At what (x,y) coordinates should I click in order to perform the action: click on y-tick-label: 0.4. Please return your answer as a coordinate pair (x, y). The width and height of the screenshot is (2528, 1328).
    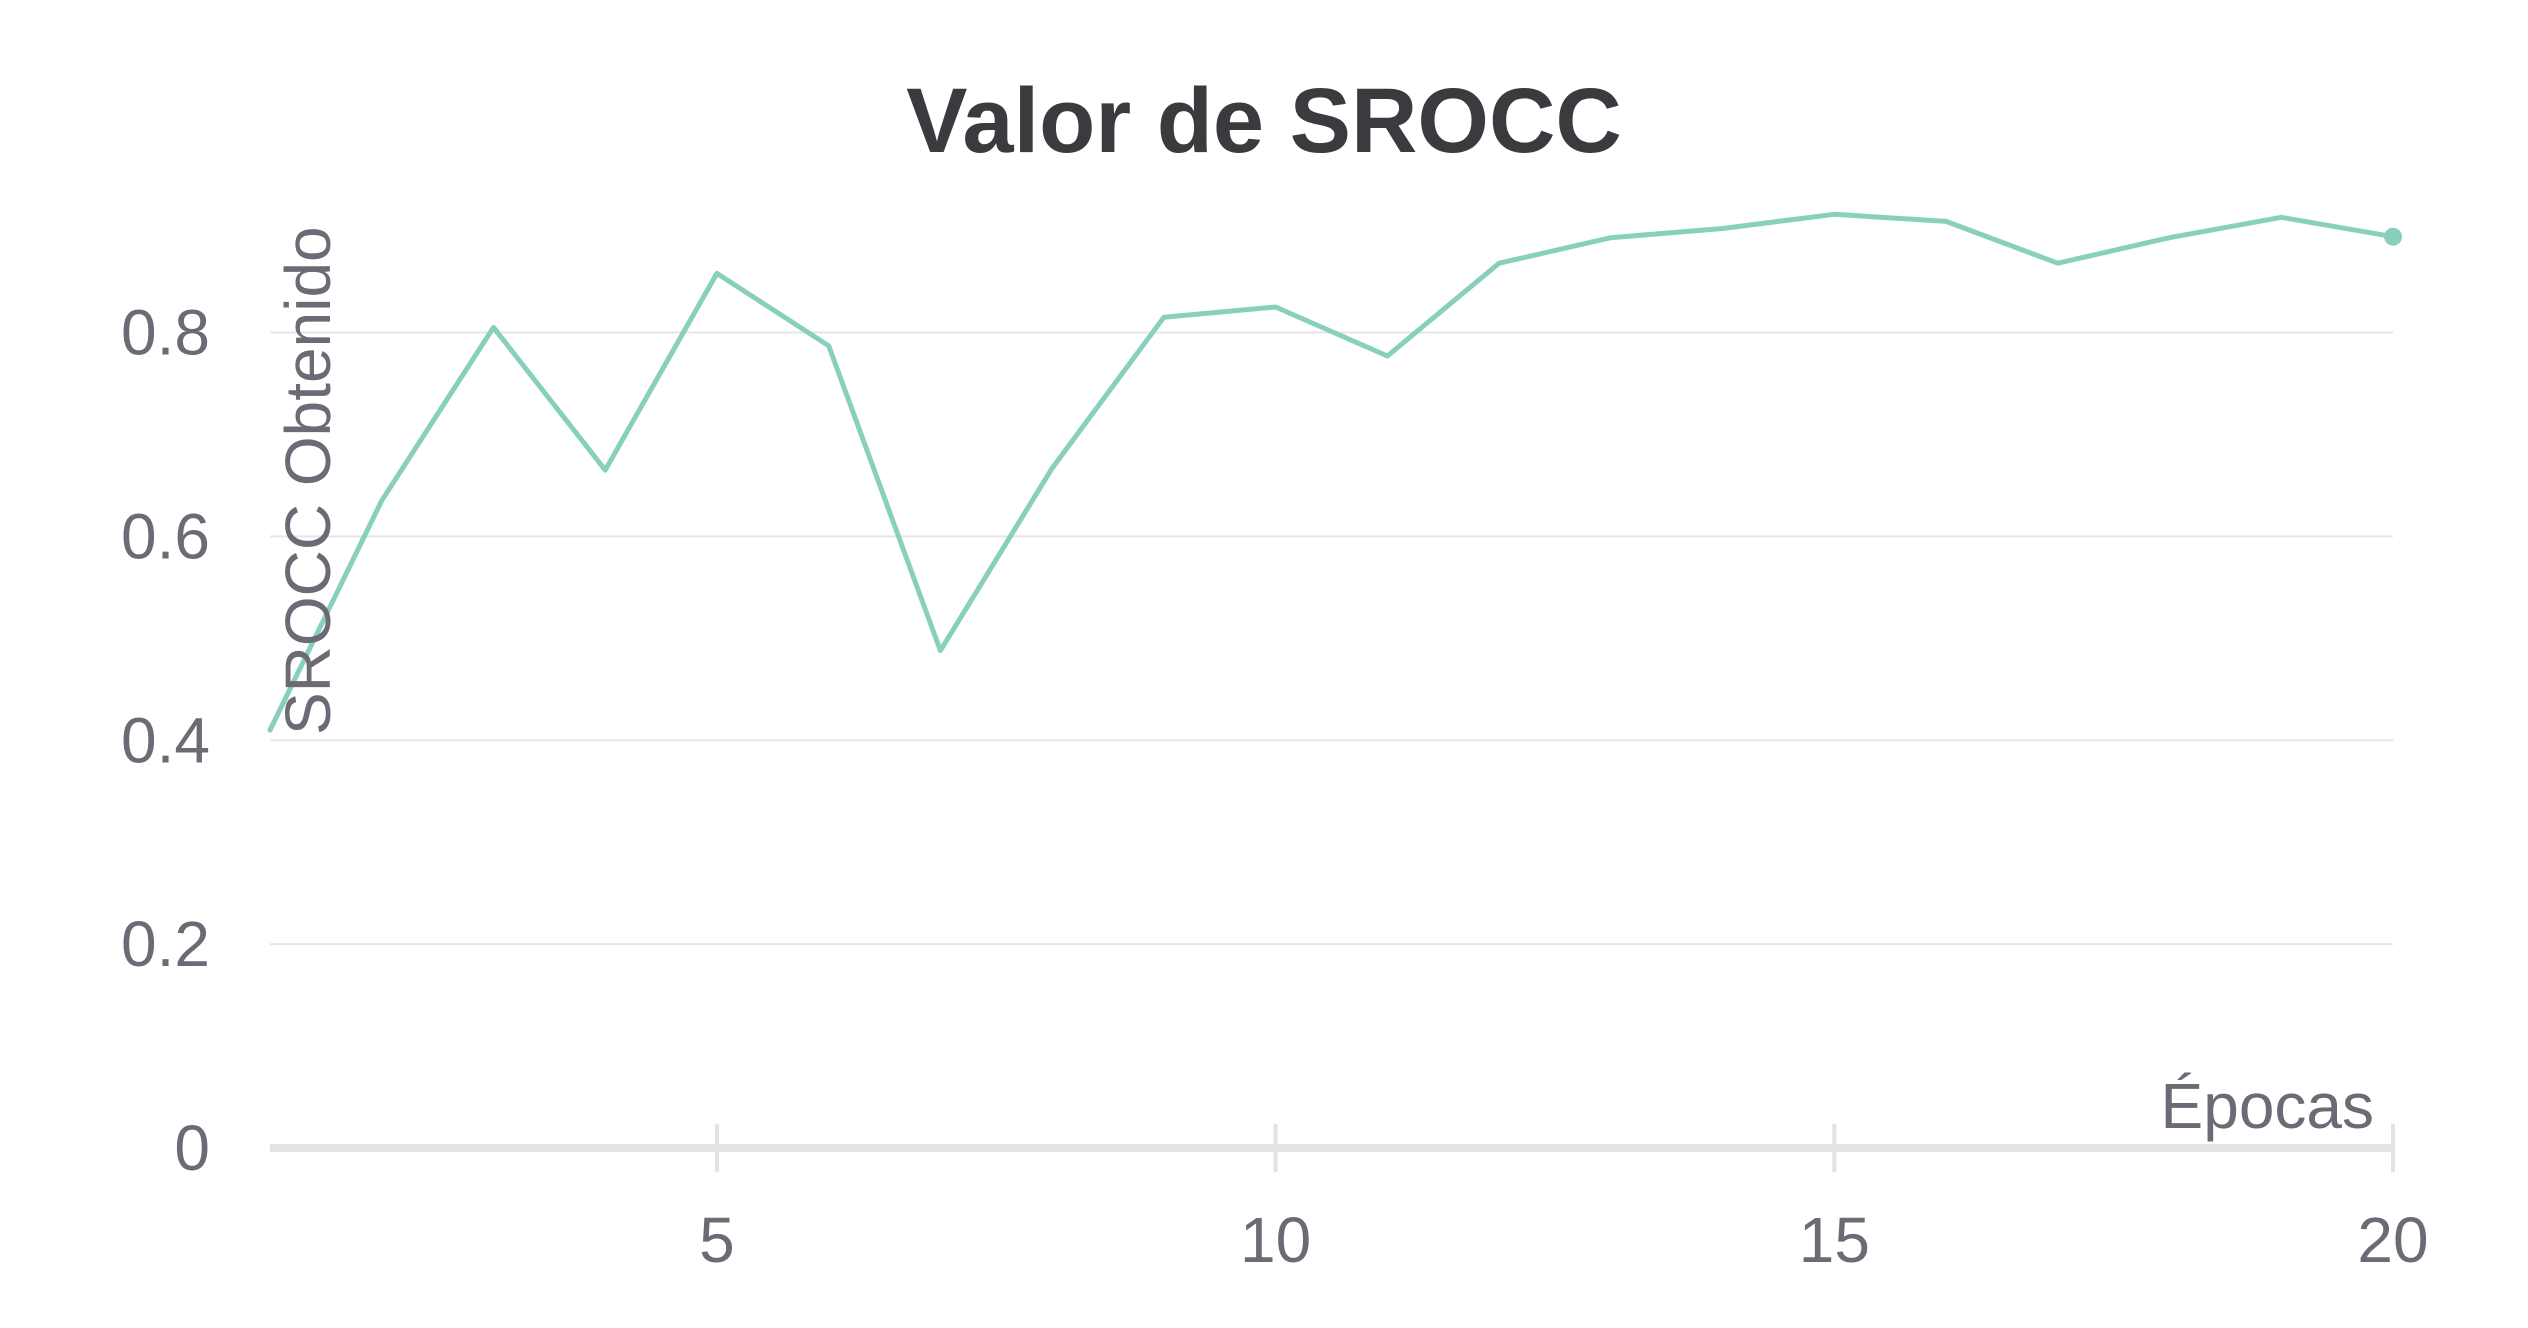
    Looking at the image, I should click on (165, 740).